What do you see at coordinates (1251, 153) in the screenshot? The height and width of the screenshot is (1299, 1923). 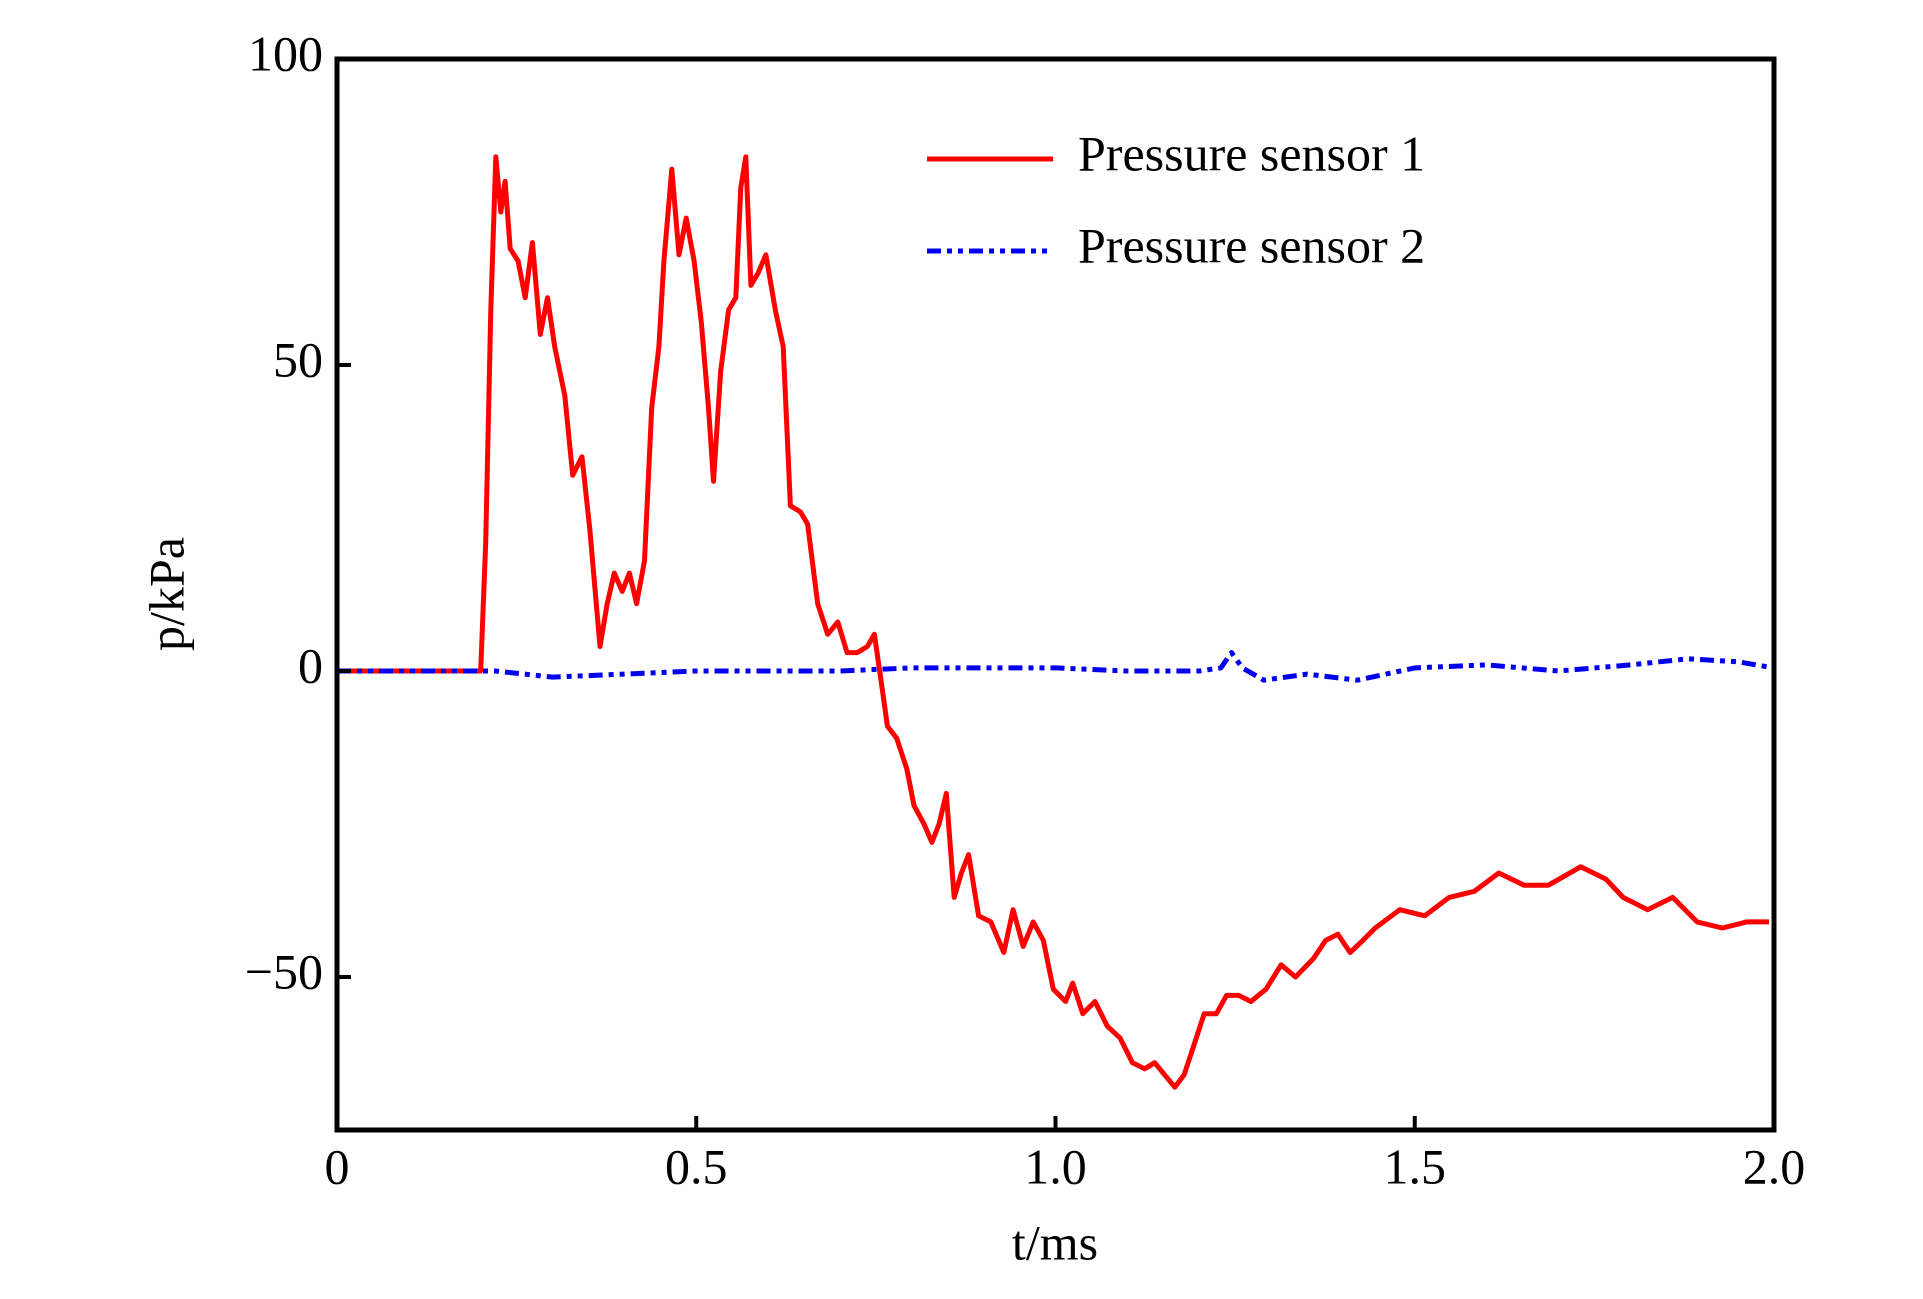 I see `legend-label: Pressure sensor 1` at bounding box center [1251, 153].